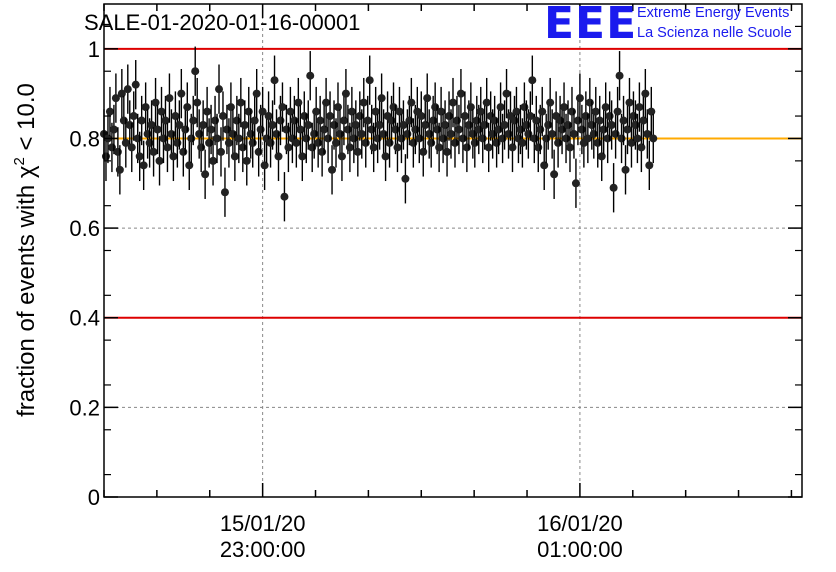 The height and width of the screenshot is (572, 836). Describe the element at coordinates (714, 33) in the screenshot. I see `logo-tagline-2: La Scienza nelle Scuole` at that location.